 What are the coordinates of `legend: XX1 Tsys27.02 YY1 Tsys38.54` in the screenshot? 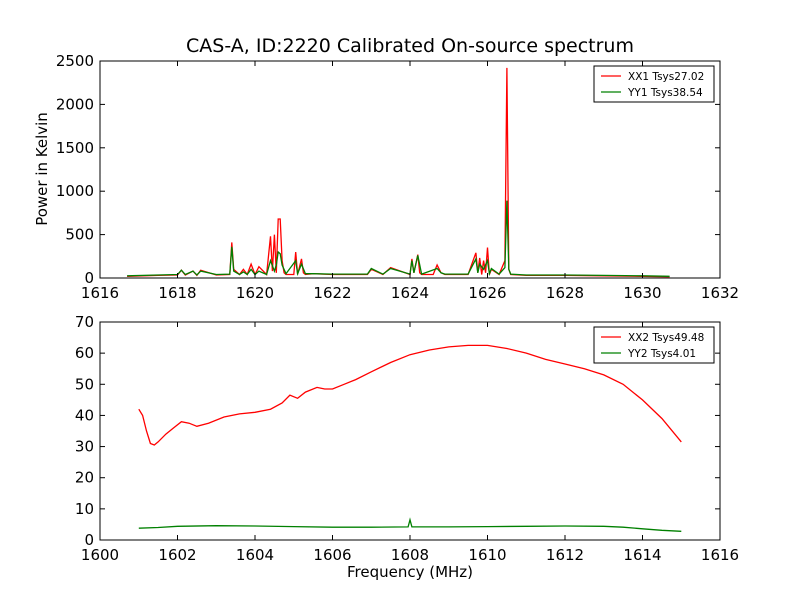 It's located at (654, 84).